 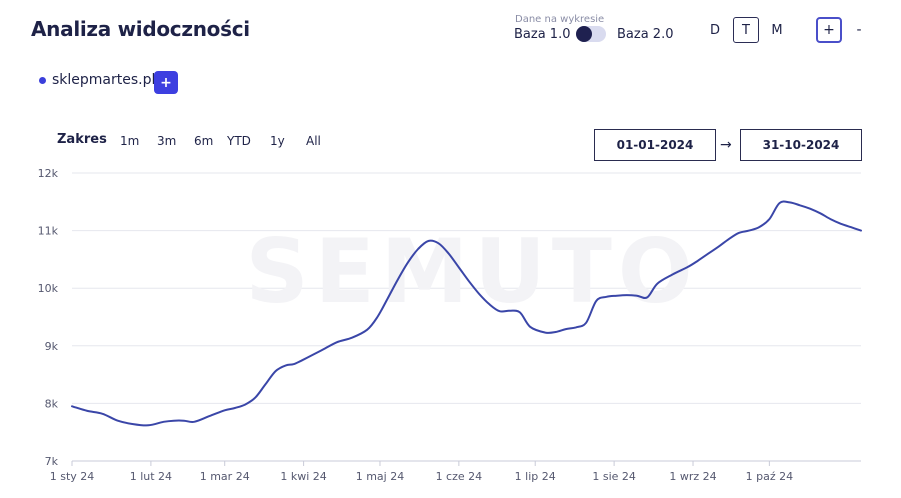 I want to click on range-ytd-button: YTD, so click(x=239, y=141).